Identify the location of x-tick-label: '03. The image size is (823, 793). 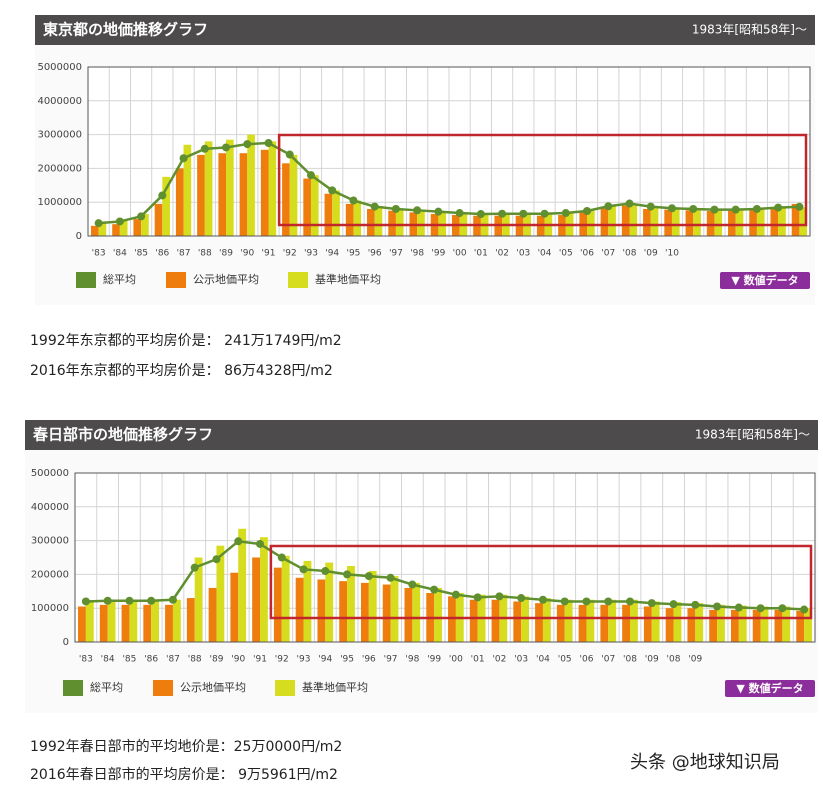
(523, 254).